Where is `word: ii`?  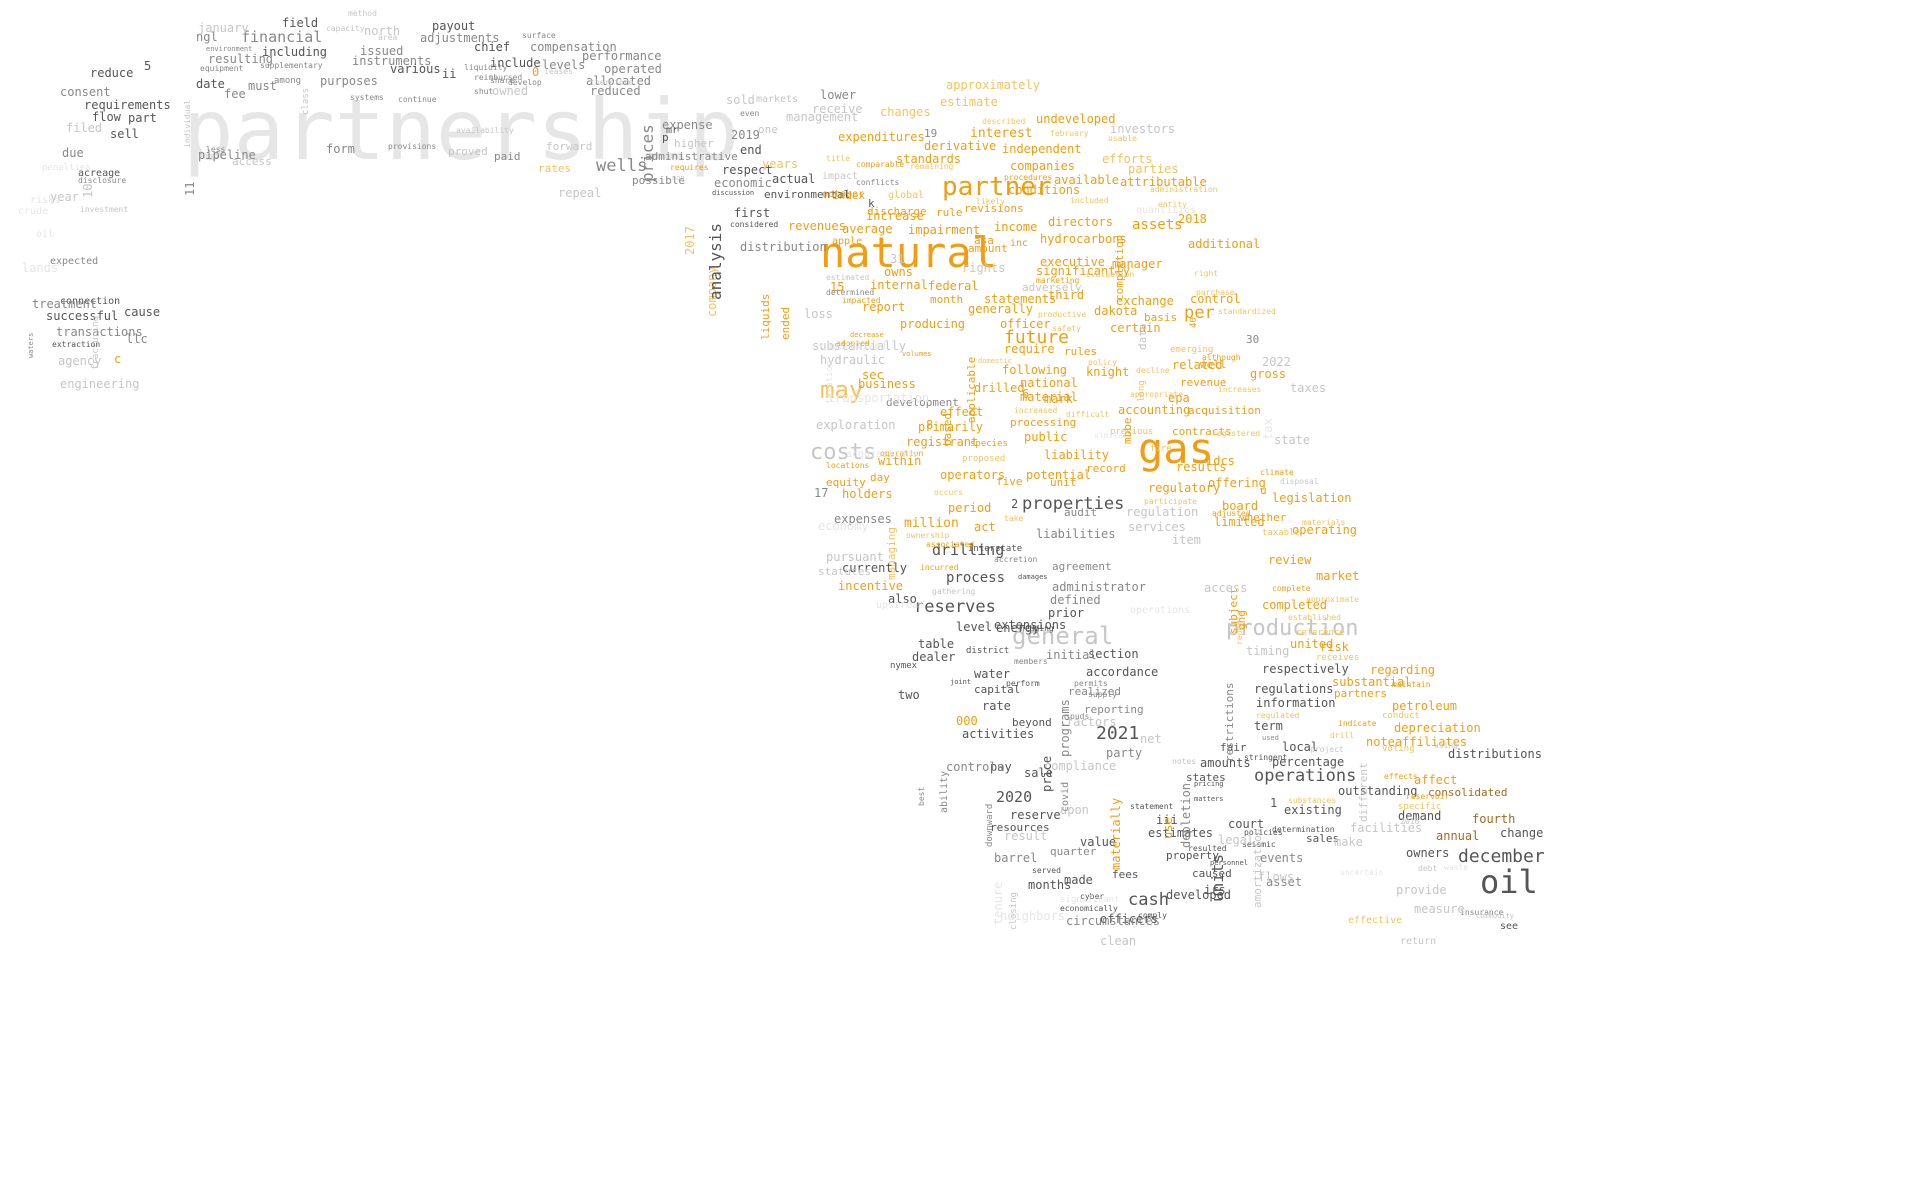 word: ii is located at coordinates (449, 74).